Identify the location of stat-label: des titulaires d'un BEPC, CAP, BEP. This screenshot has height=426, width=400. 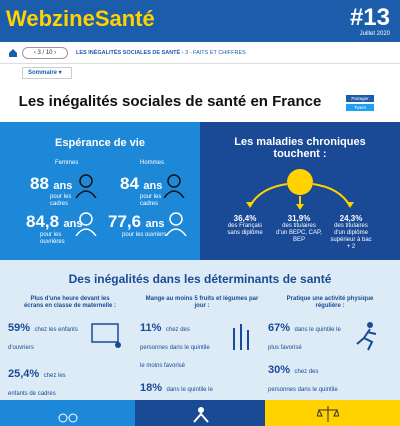
(299, 233).